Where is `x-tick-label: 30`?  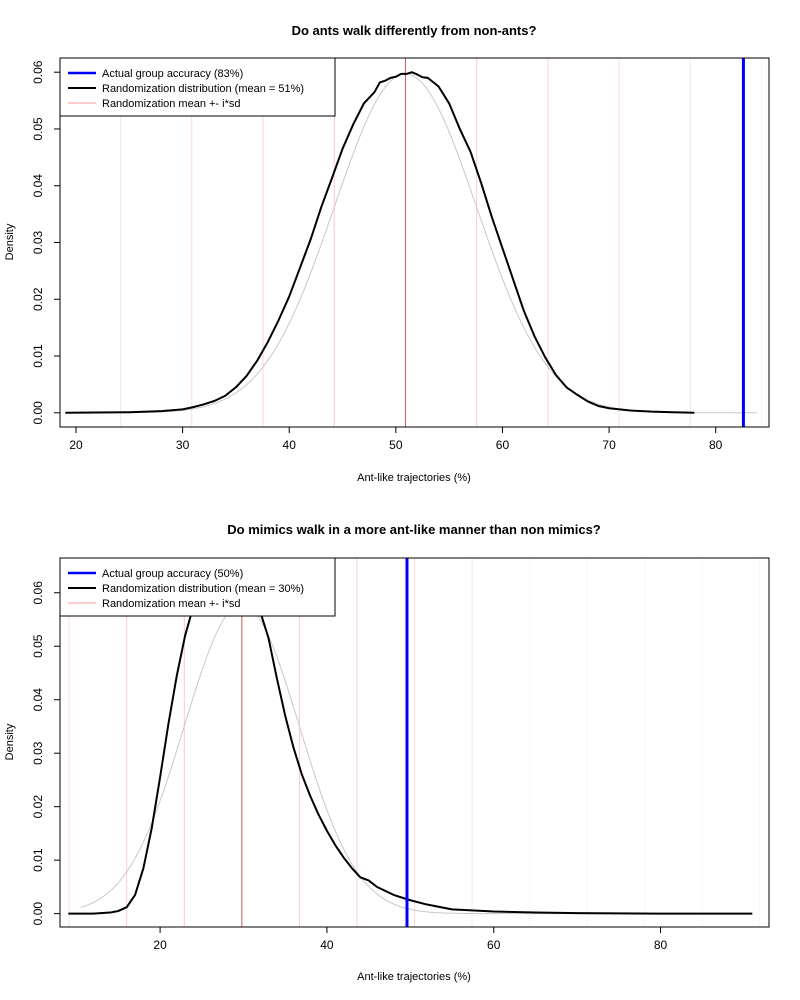
x-tick-label: 30 is located at coordinates (183, 445).